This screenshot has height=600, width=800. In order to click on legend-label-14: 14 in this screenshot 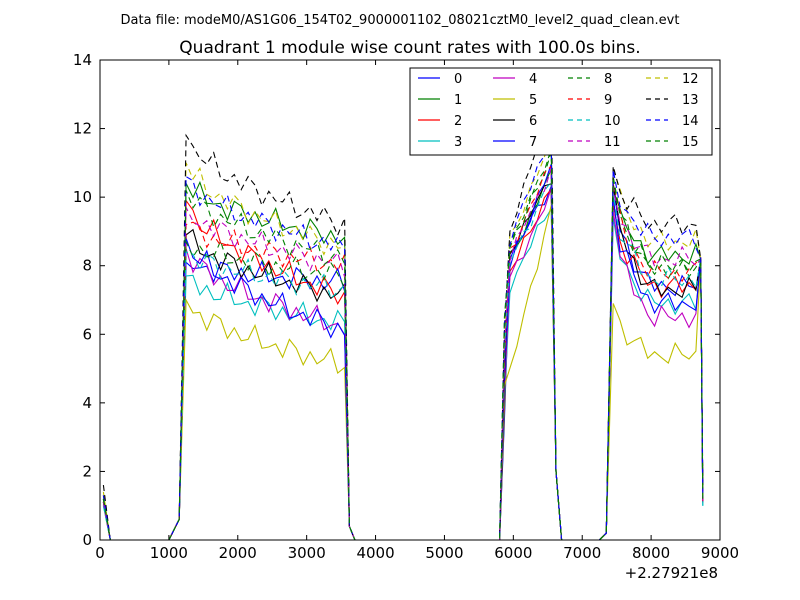, I will do `click(690, 121)`.